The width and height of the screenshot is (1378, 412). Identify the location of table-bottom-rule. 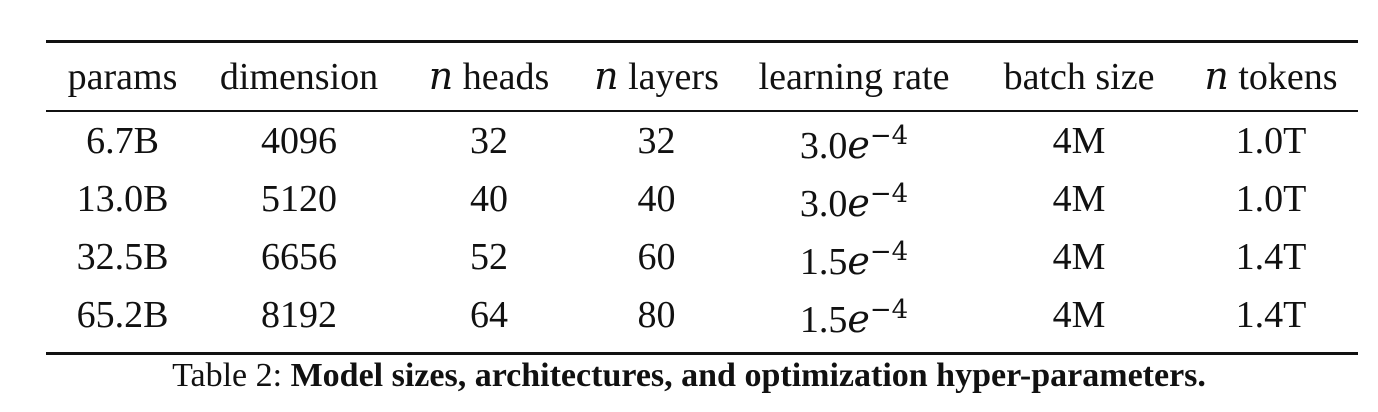
(702, 353).